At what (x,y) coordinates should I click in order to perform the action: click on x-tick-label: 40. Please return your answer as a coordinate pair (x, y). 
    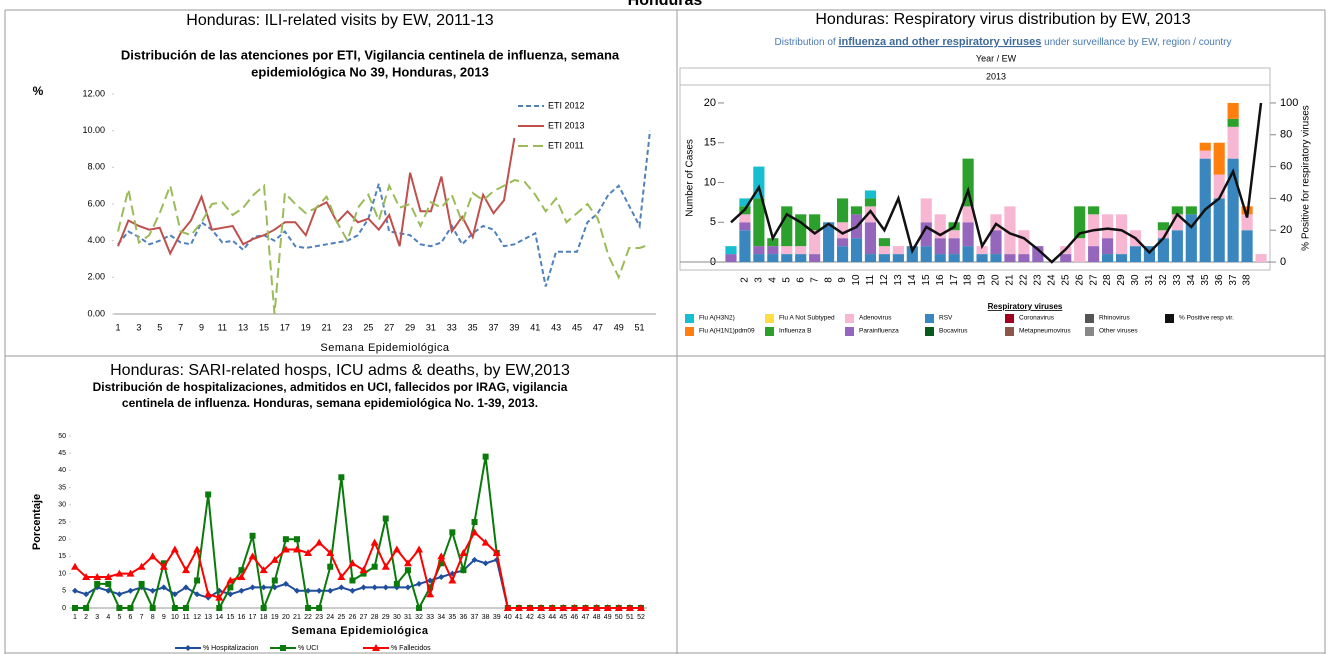
    Looking at the image, I should click on (508, 617).